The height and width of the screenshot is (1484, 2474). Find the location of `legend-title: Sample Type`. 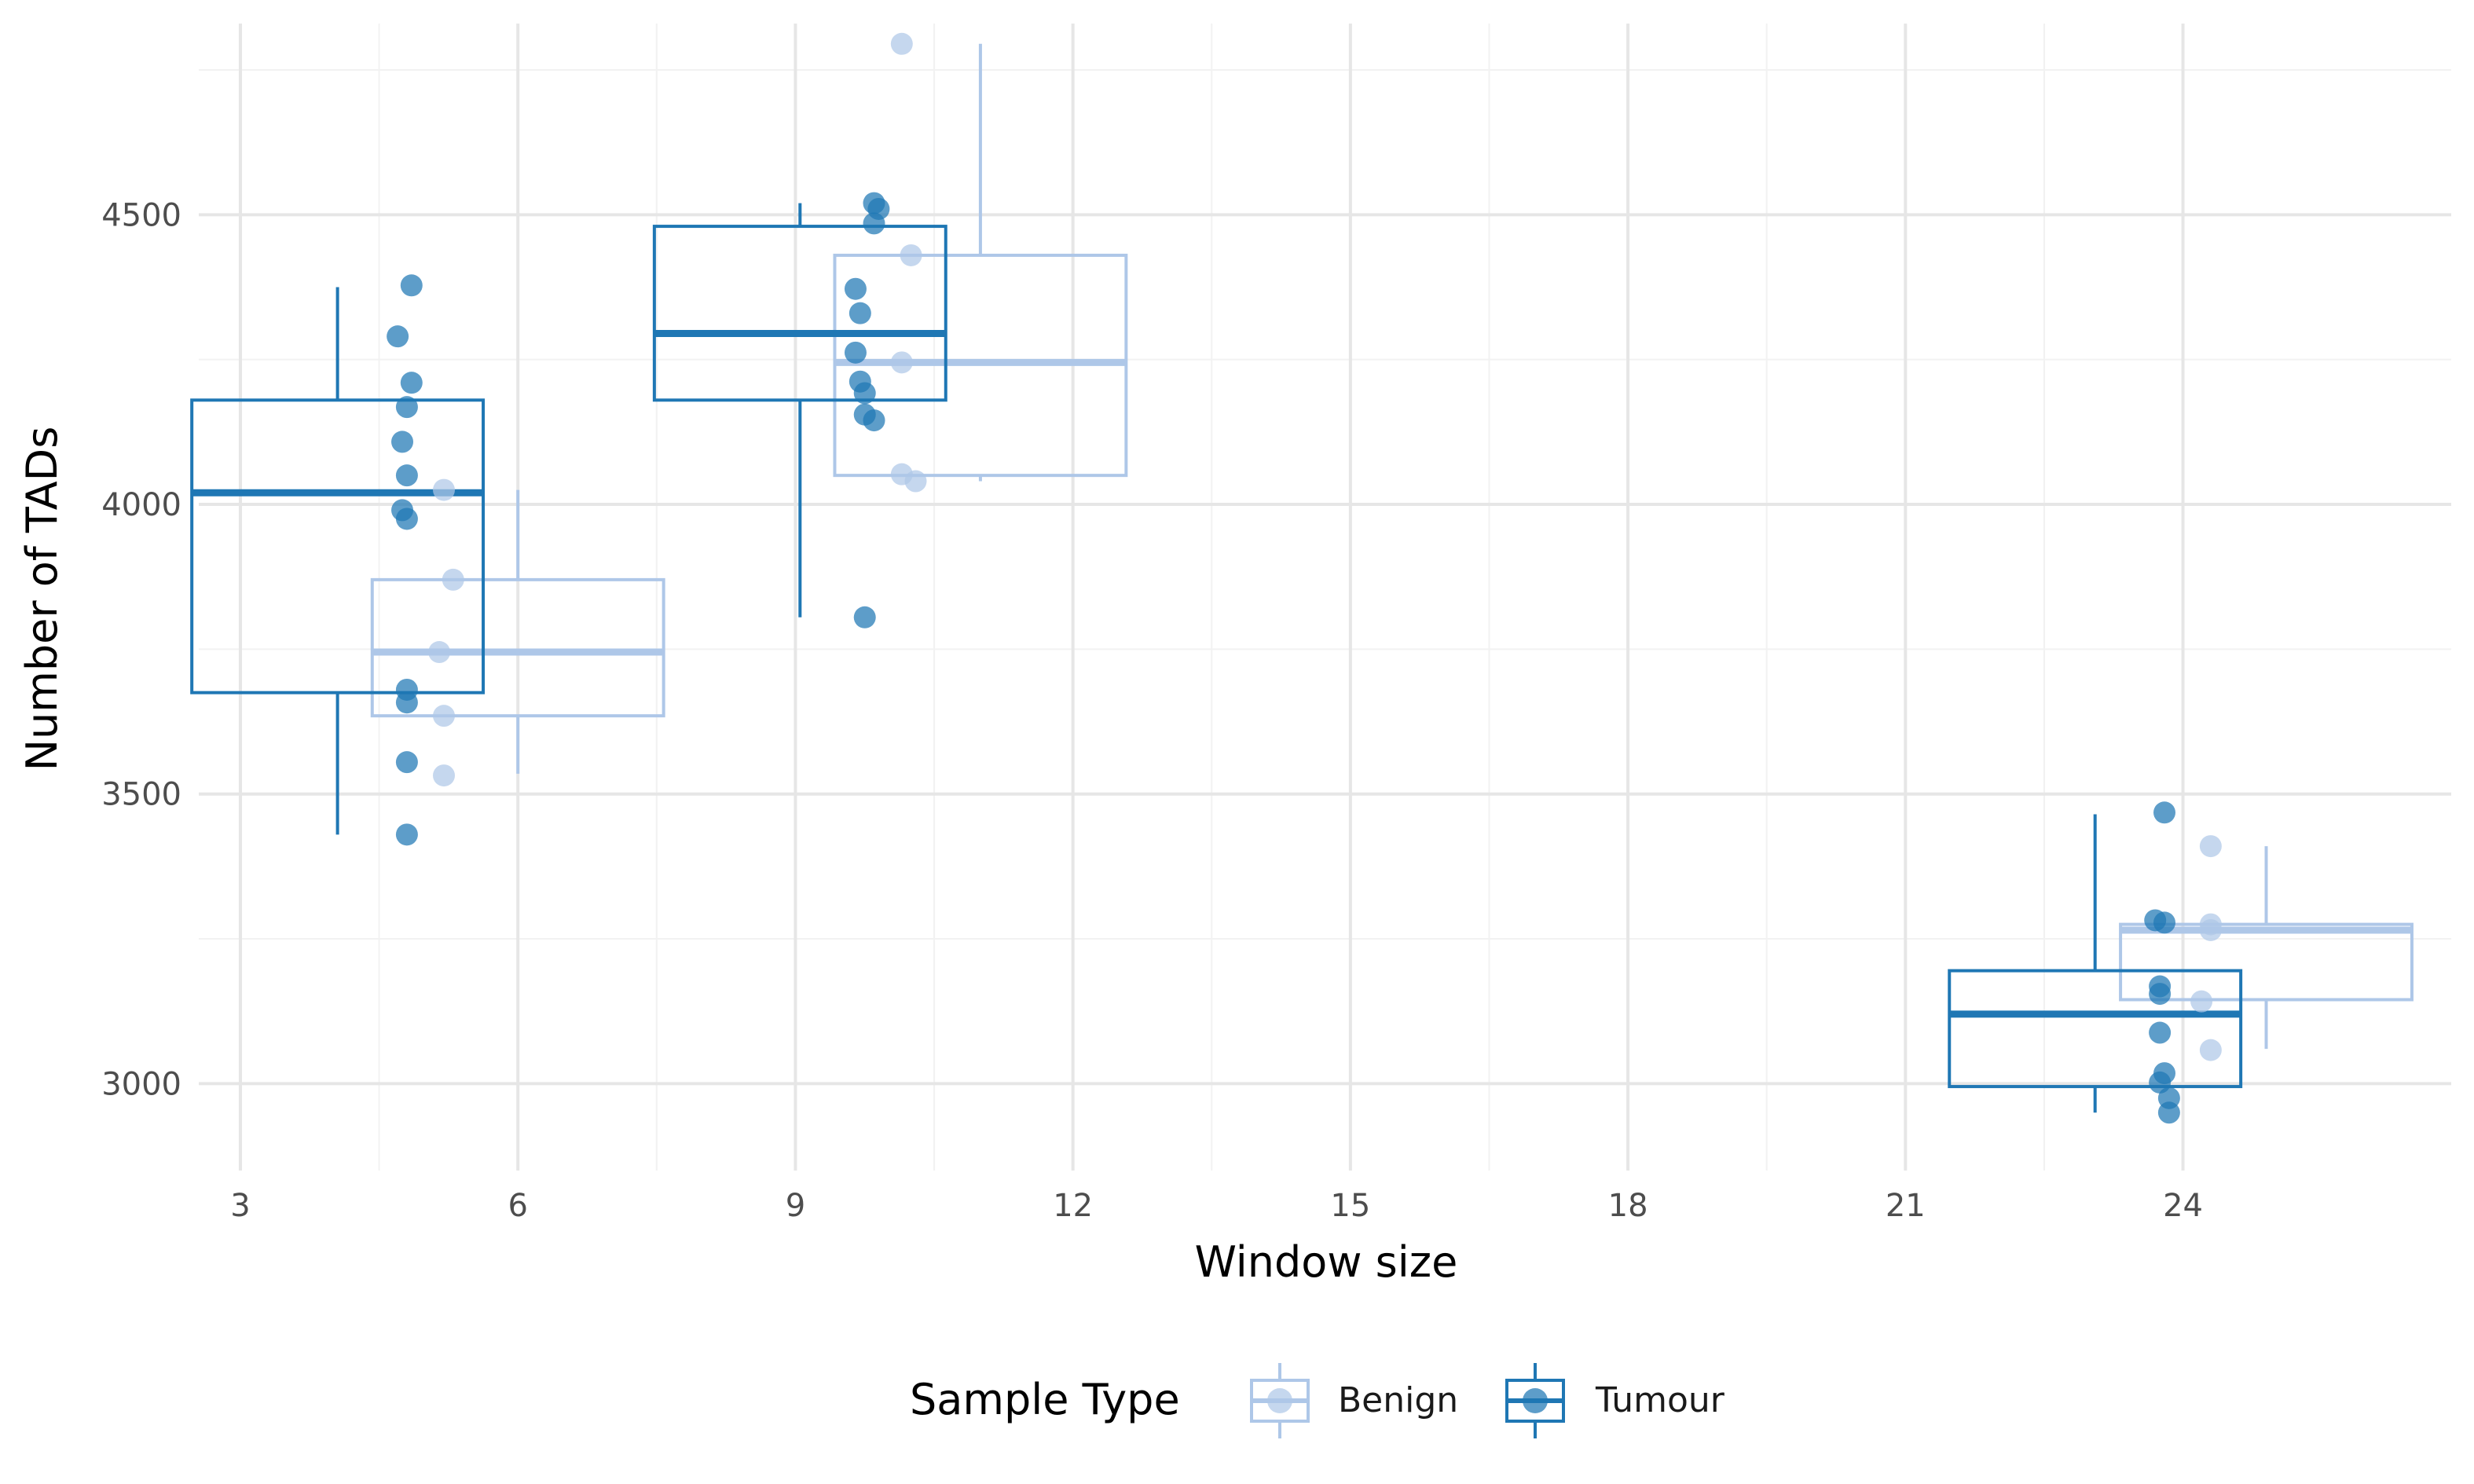

legend-title: Sample Type is located at coordinates (1045, 1399).